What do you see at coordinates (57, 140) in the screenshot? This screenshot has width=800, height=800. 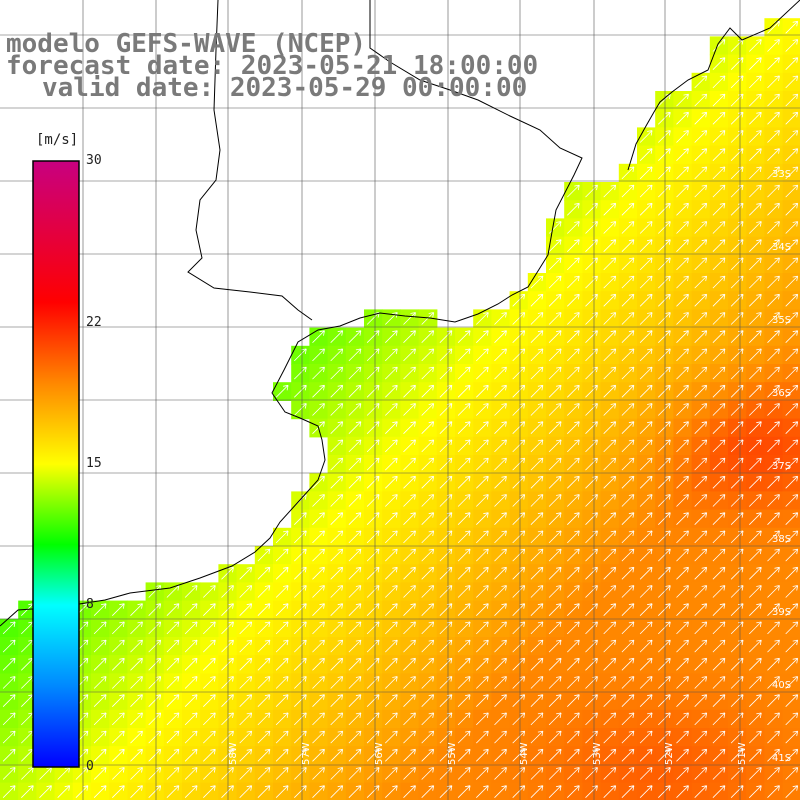 I see `colorbar-unit: [m/s]` at bounding box center [57, 140].